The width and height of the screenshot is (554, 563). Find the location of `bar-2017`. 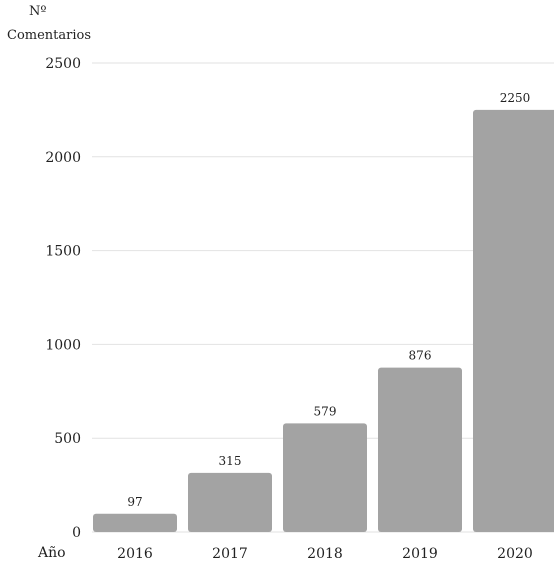

bar-2017 is located at coordinates (230, 502).